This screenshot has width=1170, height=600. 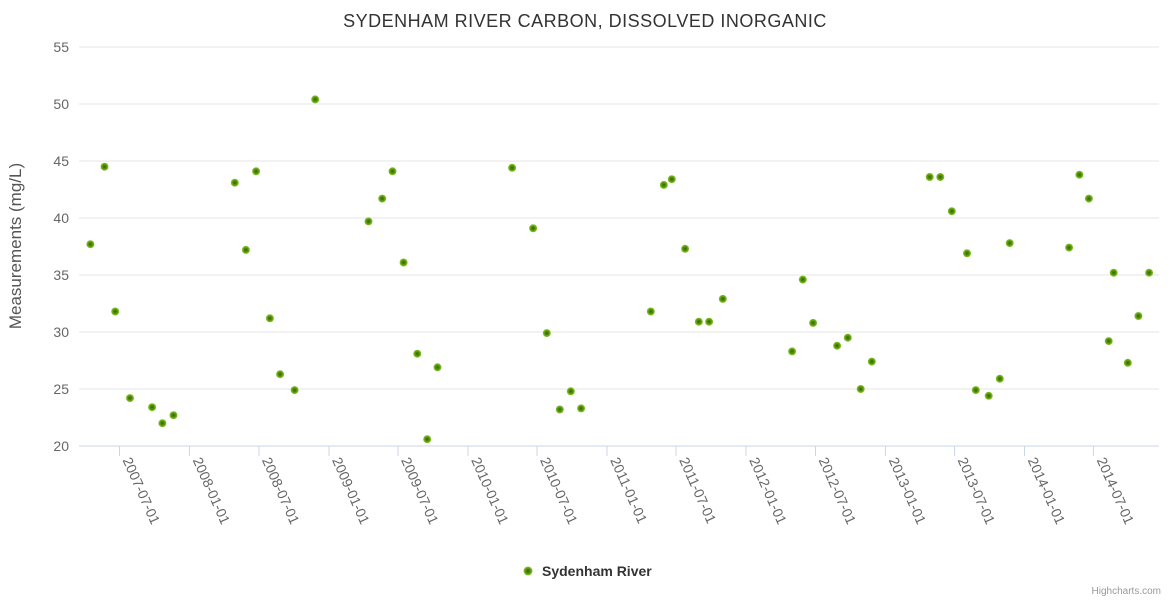 I want to click on x-axis-tick-label: 2008-01-01, so click(x=212, y=491).